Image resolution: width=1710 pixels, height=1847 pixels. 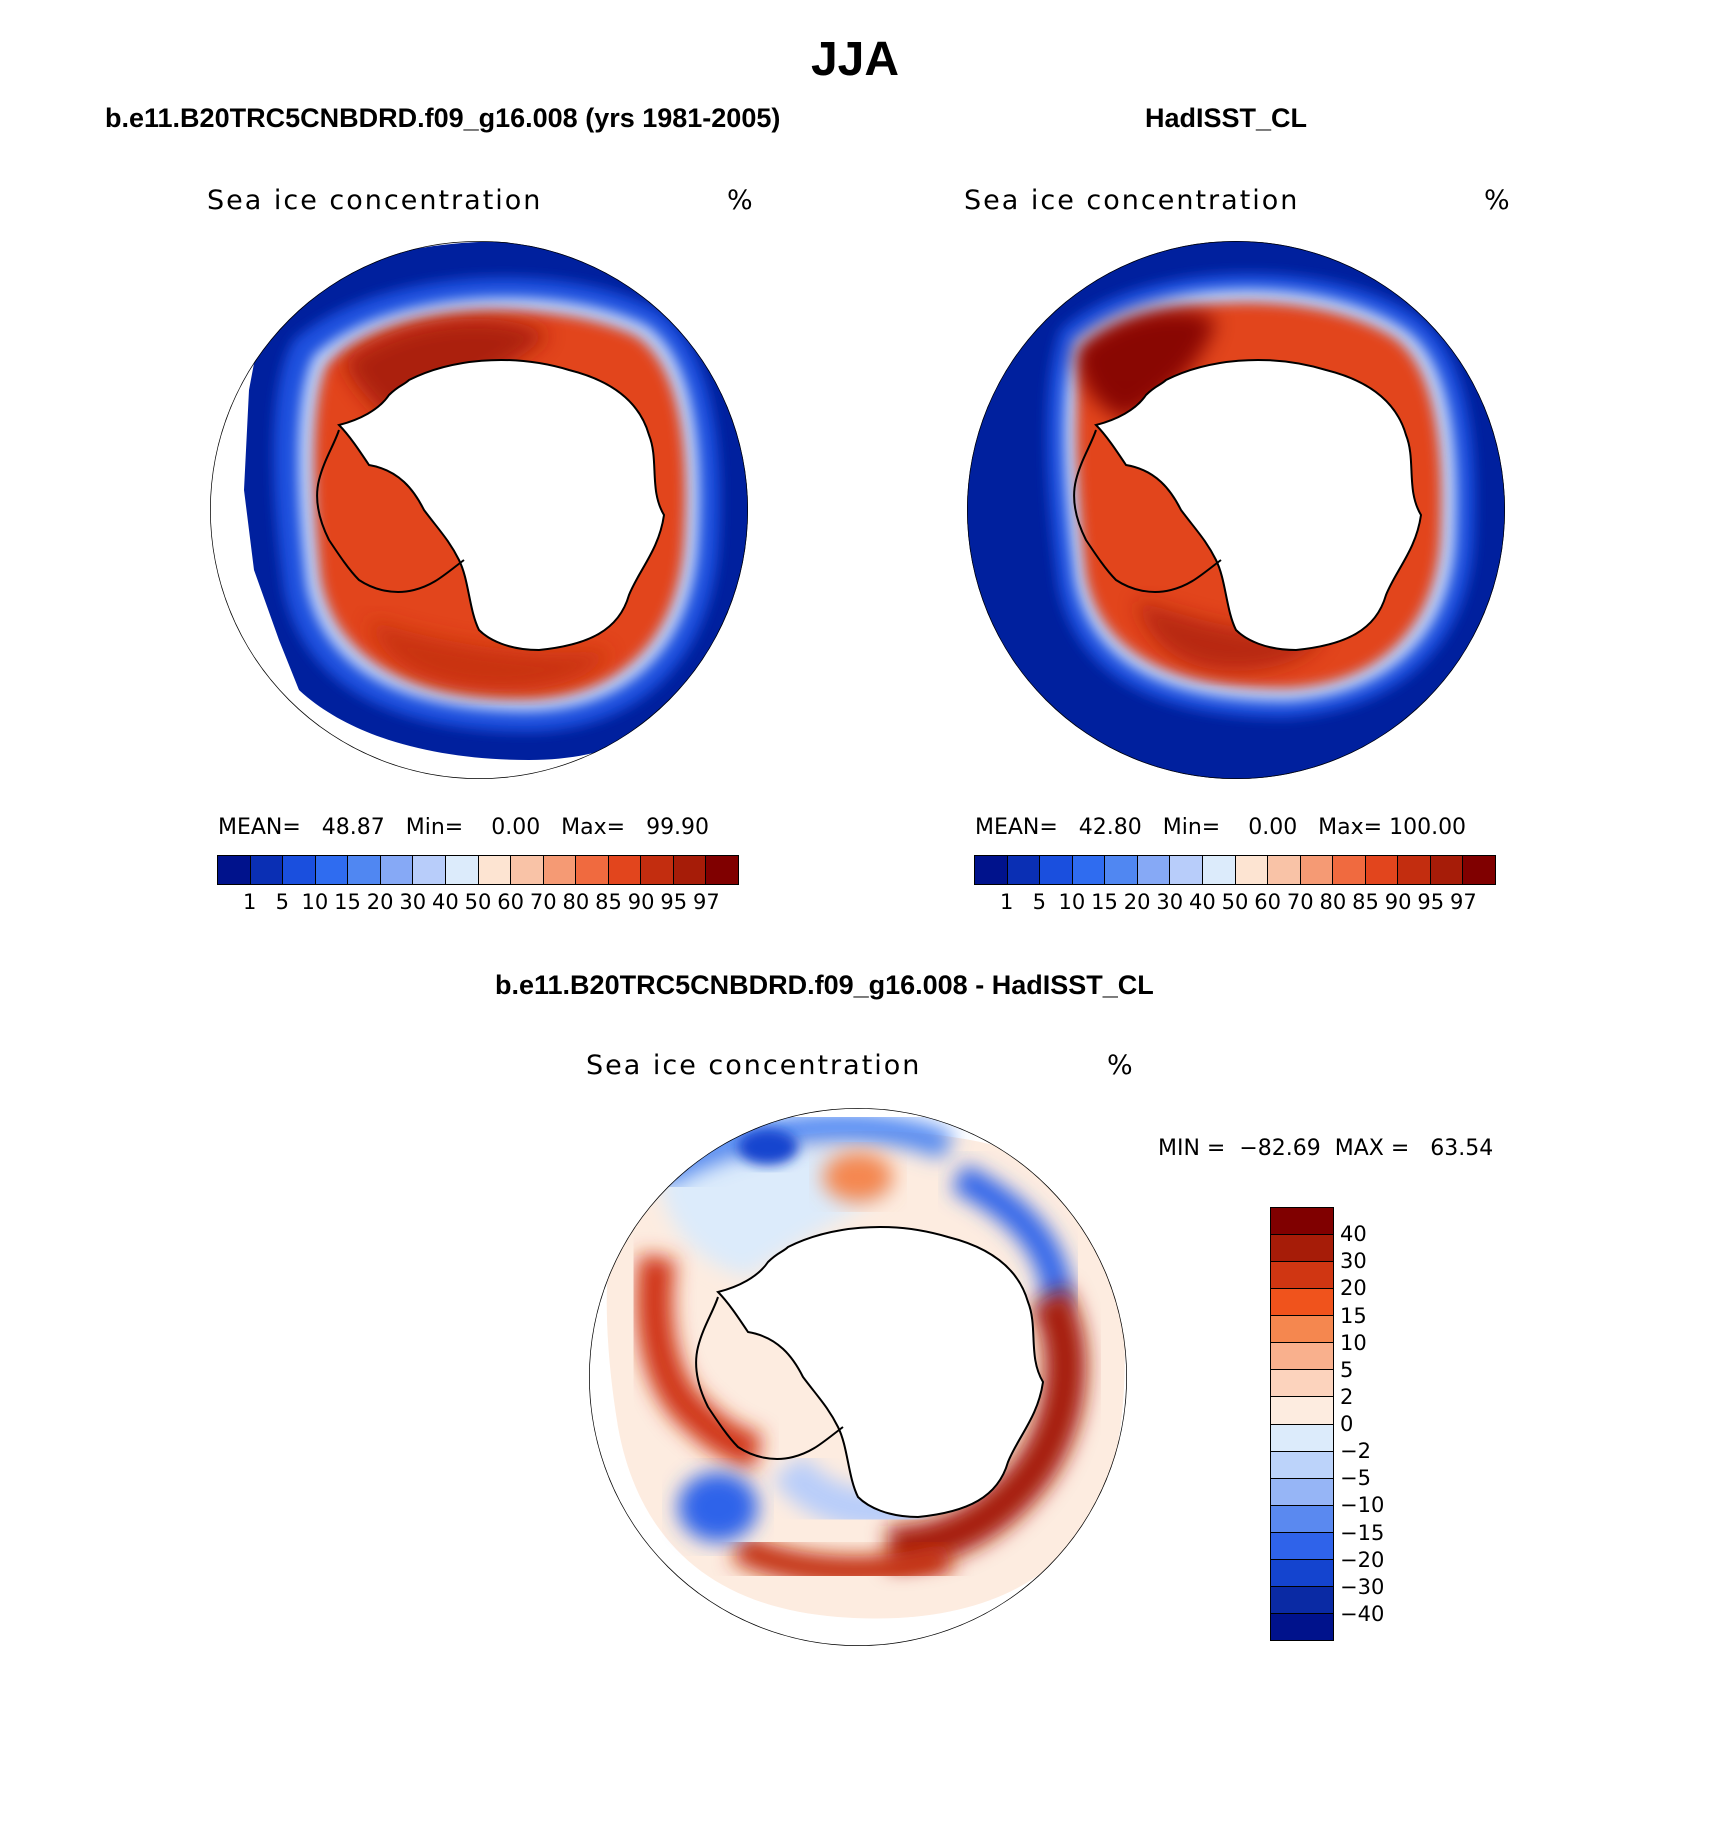 What do you see at coordinates (1498, 200) in the screenshot?
I see `panel2-units-label: %` at bounding box center [1498, 200].